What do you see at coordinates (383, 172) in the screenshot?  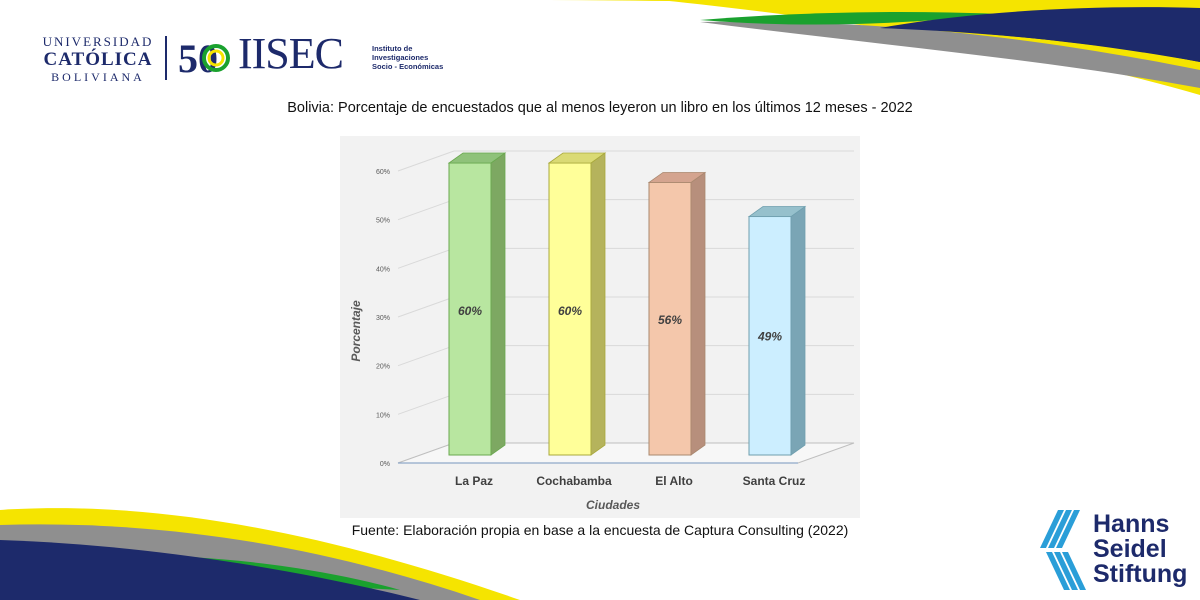 I see `y-tick-label: 60%` at bounding box center [383, 172].